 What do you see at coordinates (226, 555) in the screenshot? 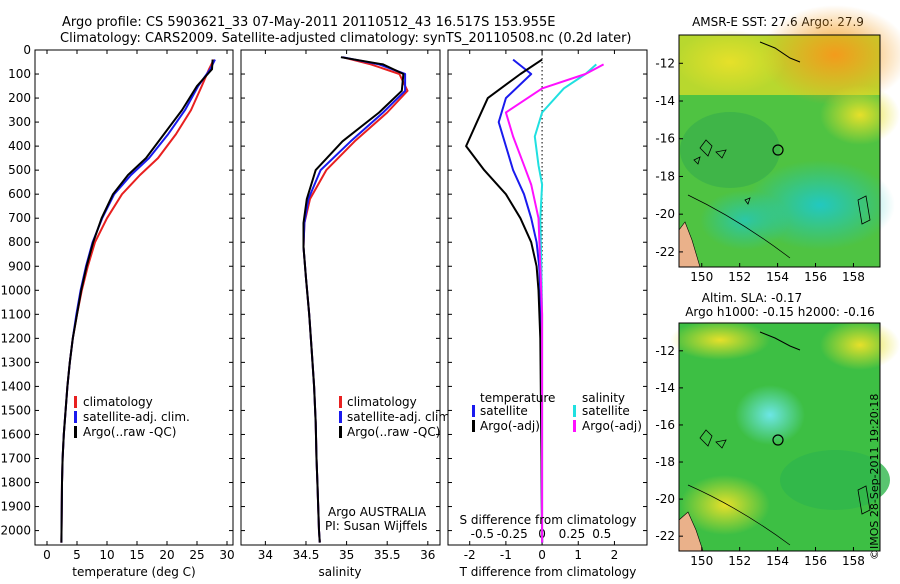
I see `x-tick-label: 30` at bounding box center [226, 555].